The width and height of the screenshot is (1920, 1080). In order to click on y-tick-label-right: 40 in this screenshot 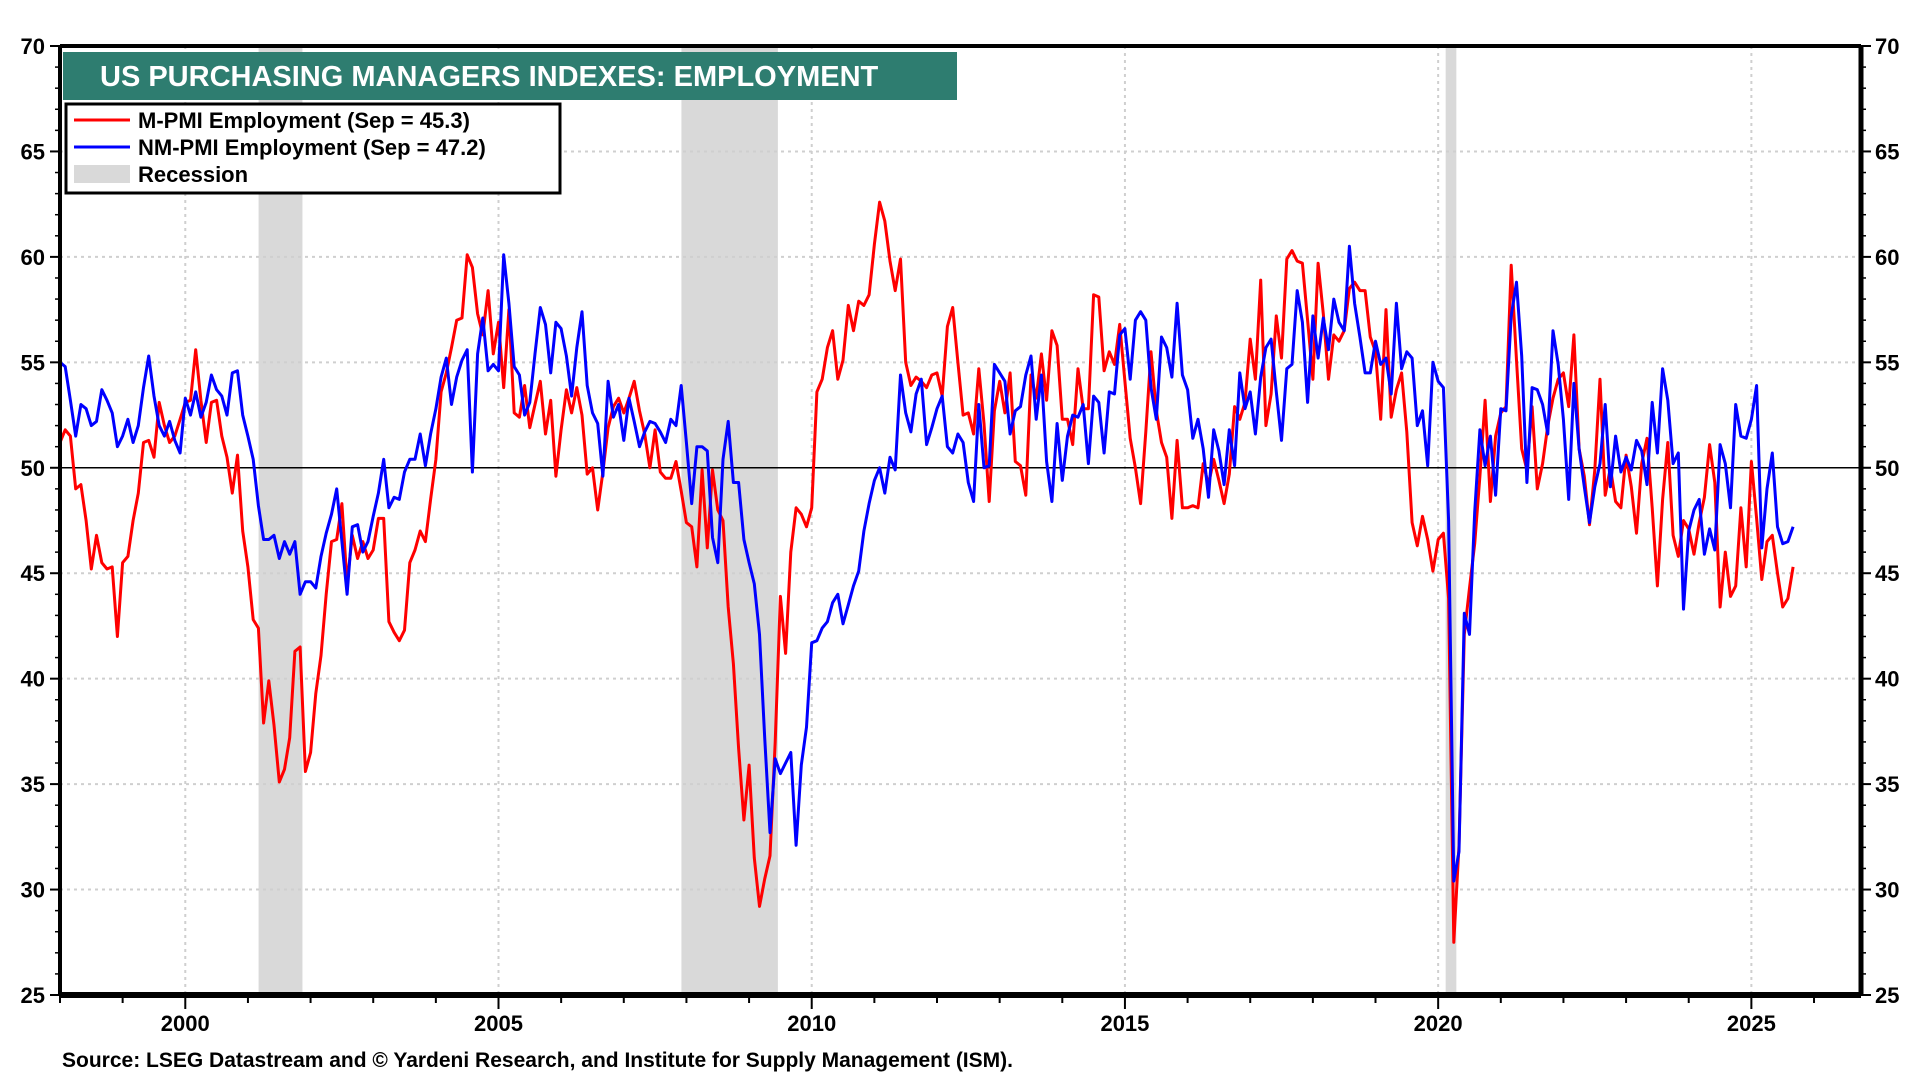, I will do `click(1887, 679)`.